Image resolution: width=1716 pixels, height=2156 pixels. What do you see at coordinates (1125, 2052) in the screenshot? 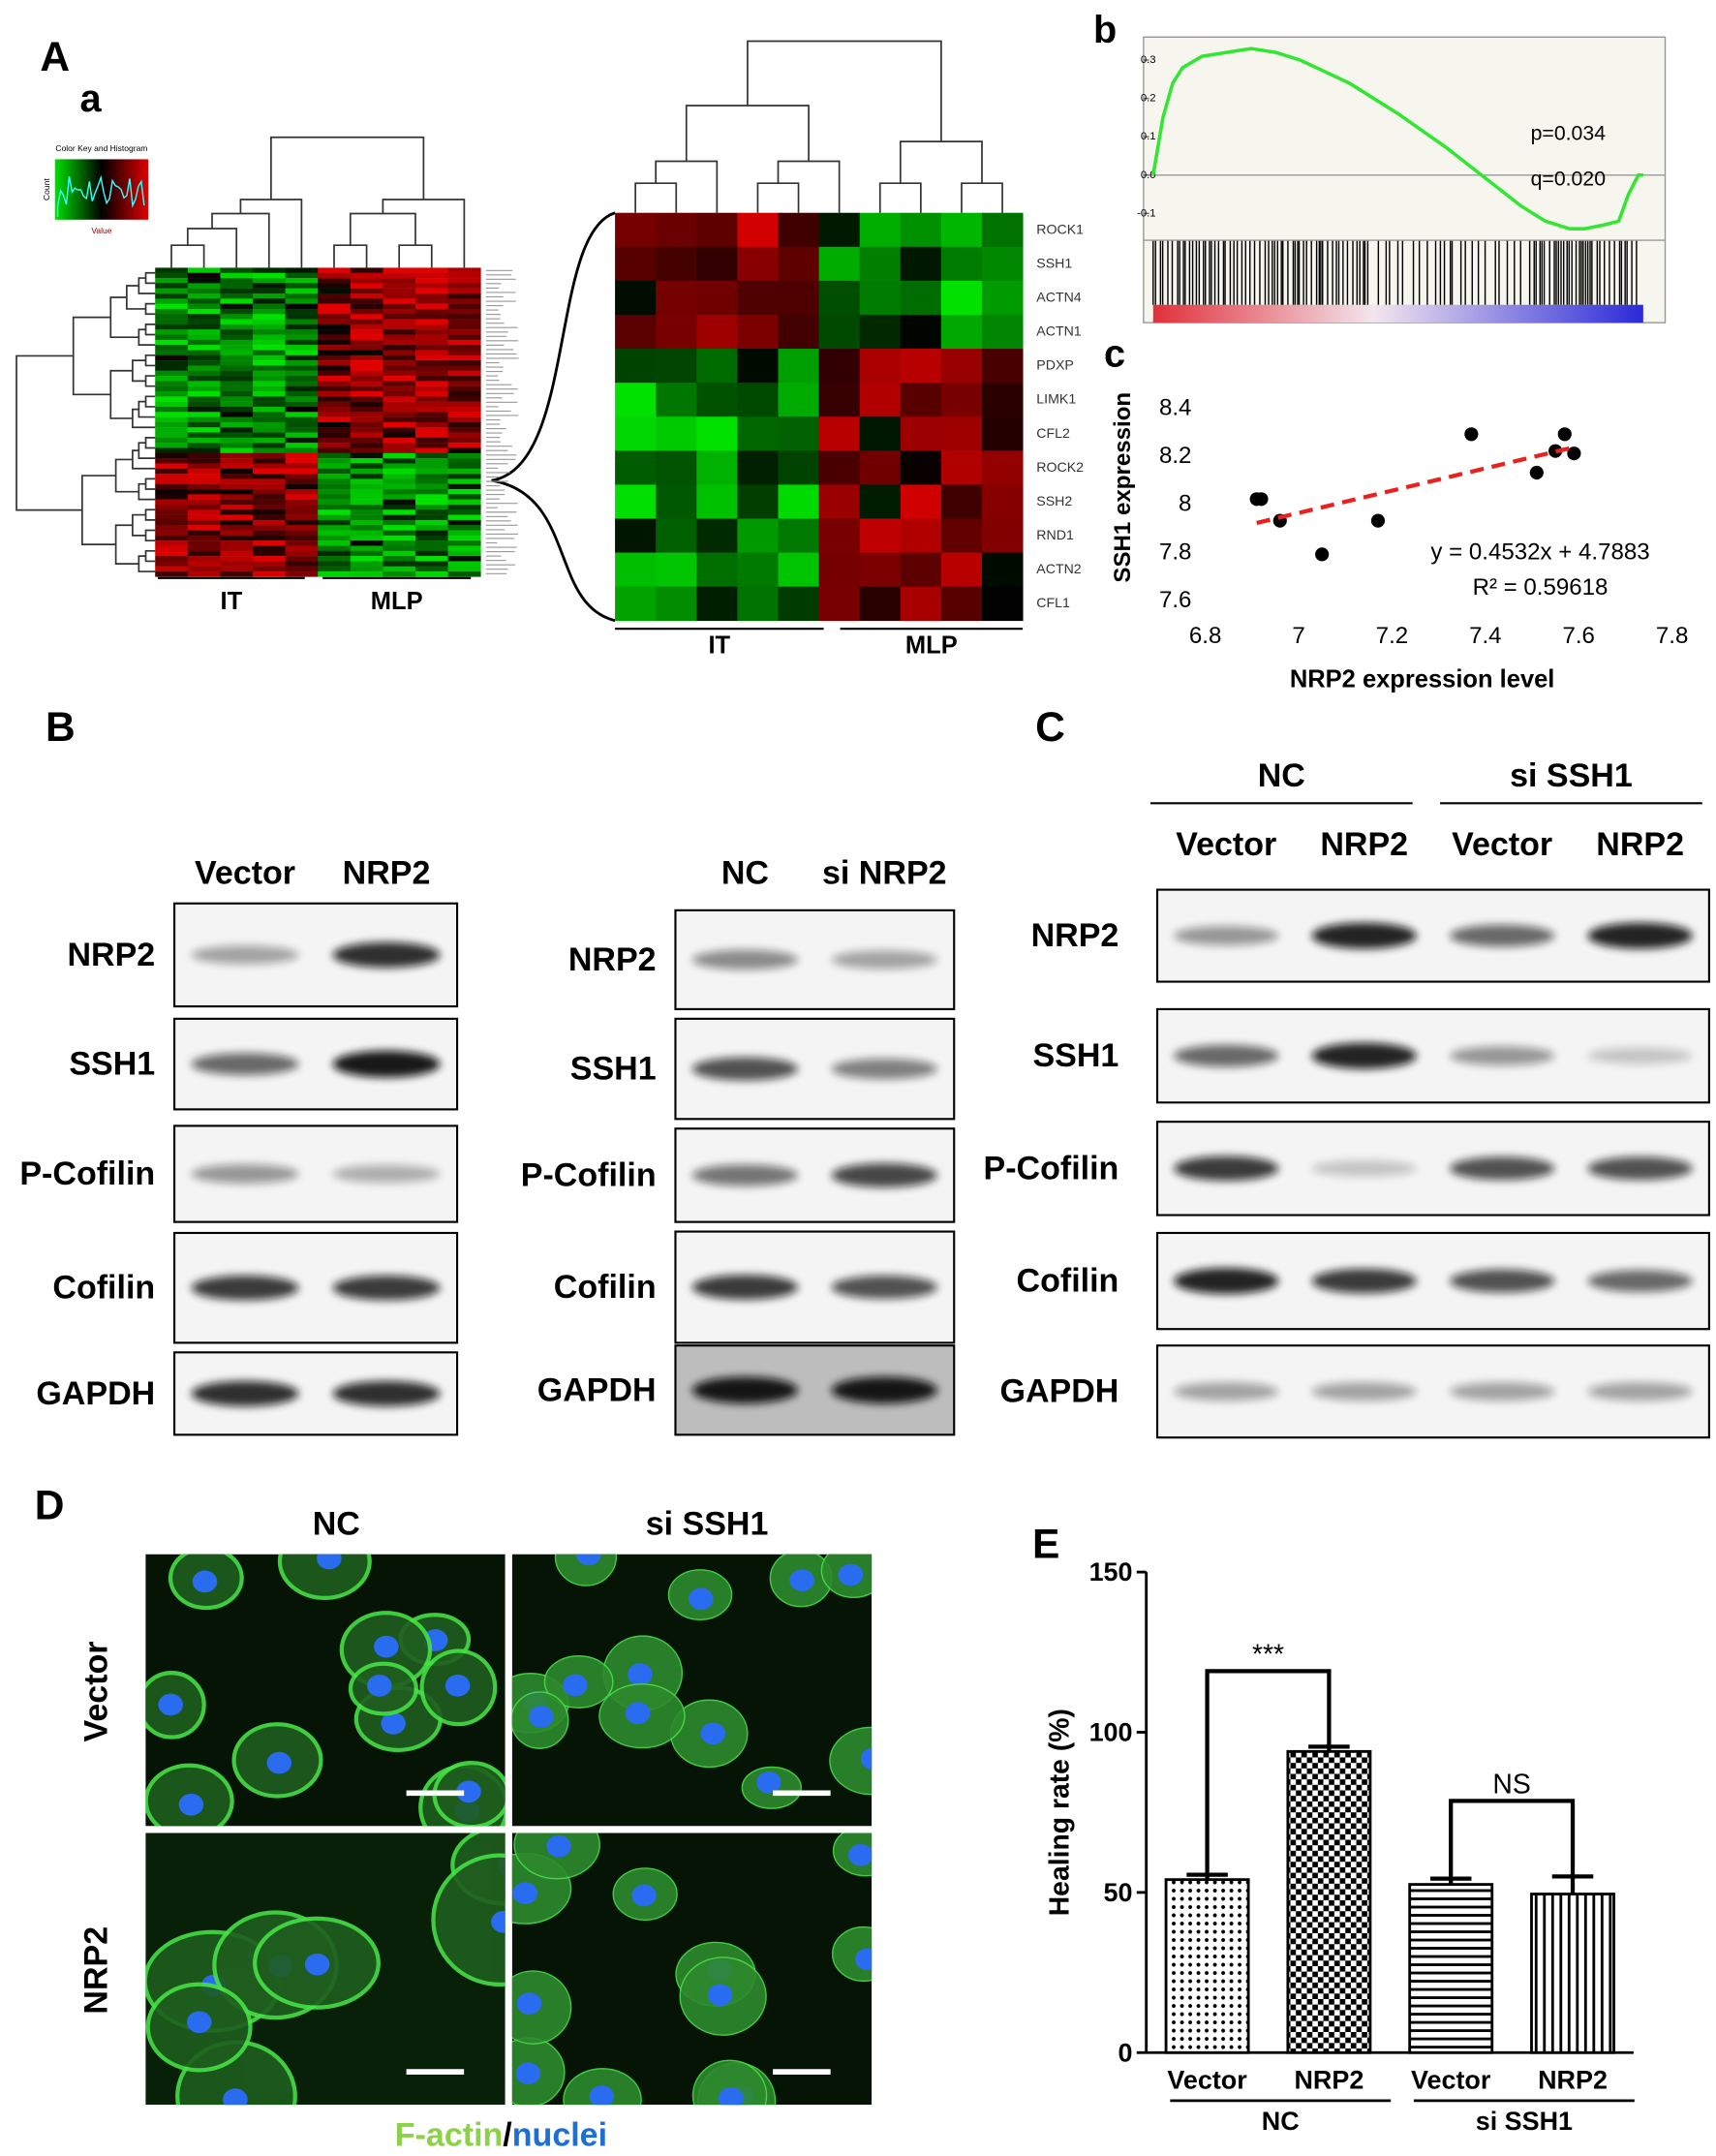
I see `y-tick-label: 0` at bounding box center [1125, 2052].